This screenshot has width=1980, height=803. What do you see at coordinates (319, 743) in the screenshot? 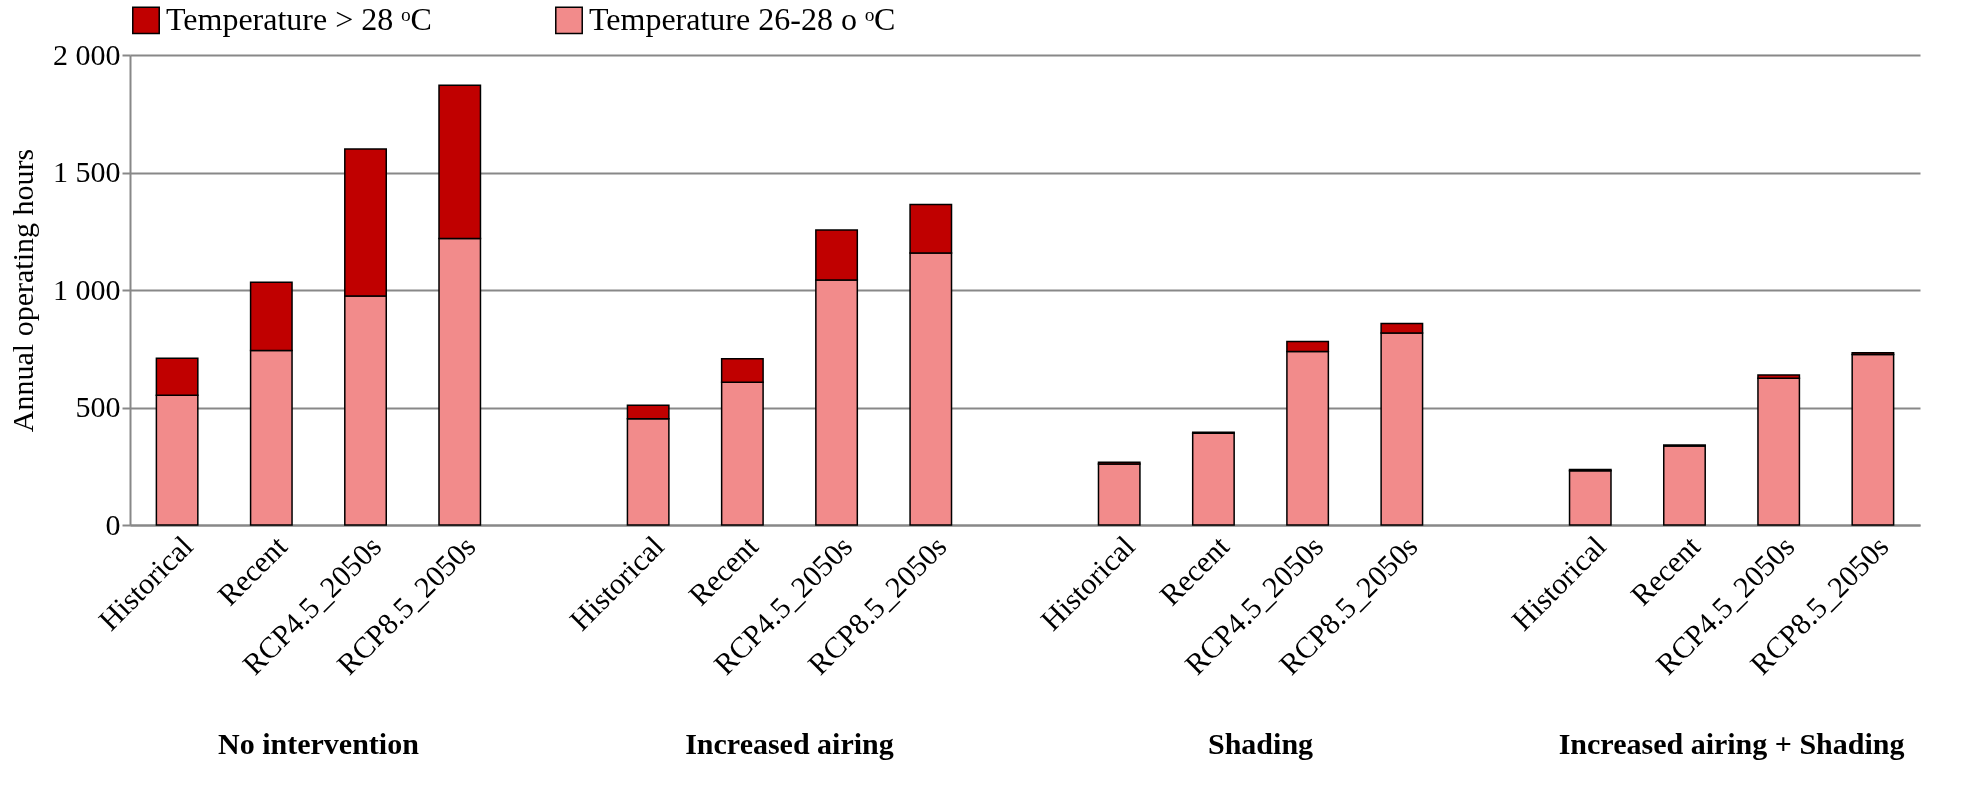
I see `text: No intervention` at bounding box center [319, 743].